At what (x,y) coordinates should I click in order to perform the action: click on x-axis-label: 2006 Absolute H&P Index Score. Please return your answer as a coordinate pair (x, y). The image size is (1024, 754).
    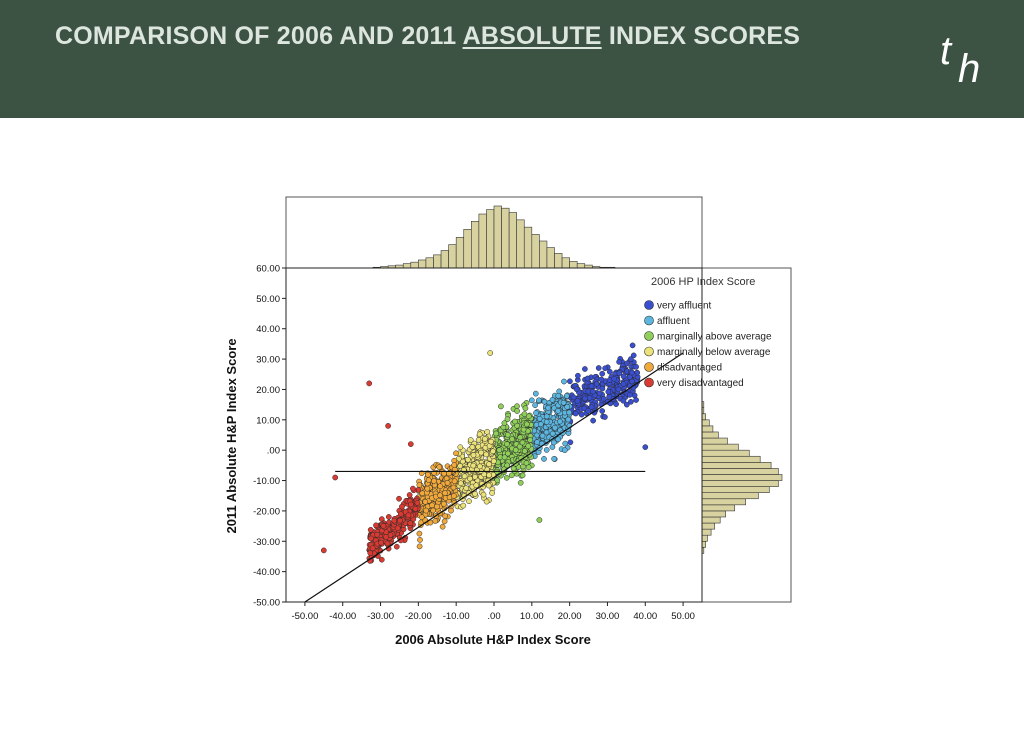
    Looking at the image, I should click on (493, 639).